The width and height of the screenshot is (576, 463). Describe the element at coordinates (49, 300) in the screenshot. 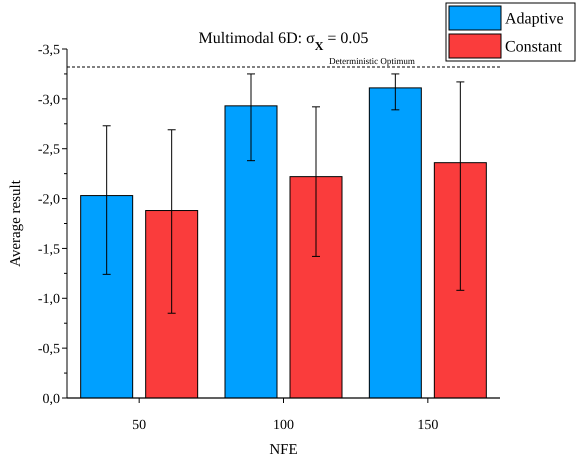

I see `y-tick-label: -1,0` at that location.